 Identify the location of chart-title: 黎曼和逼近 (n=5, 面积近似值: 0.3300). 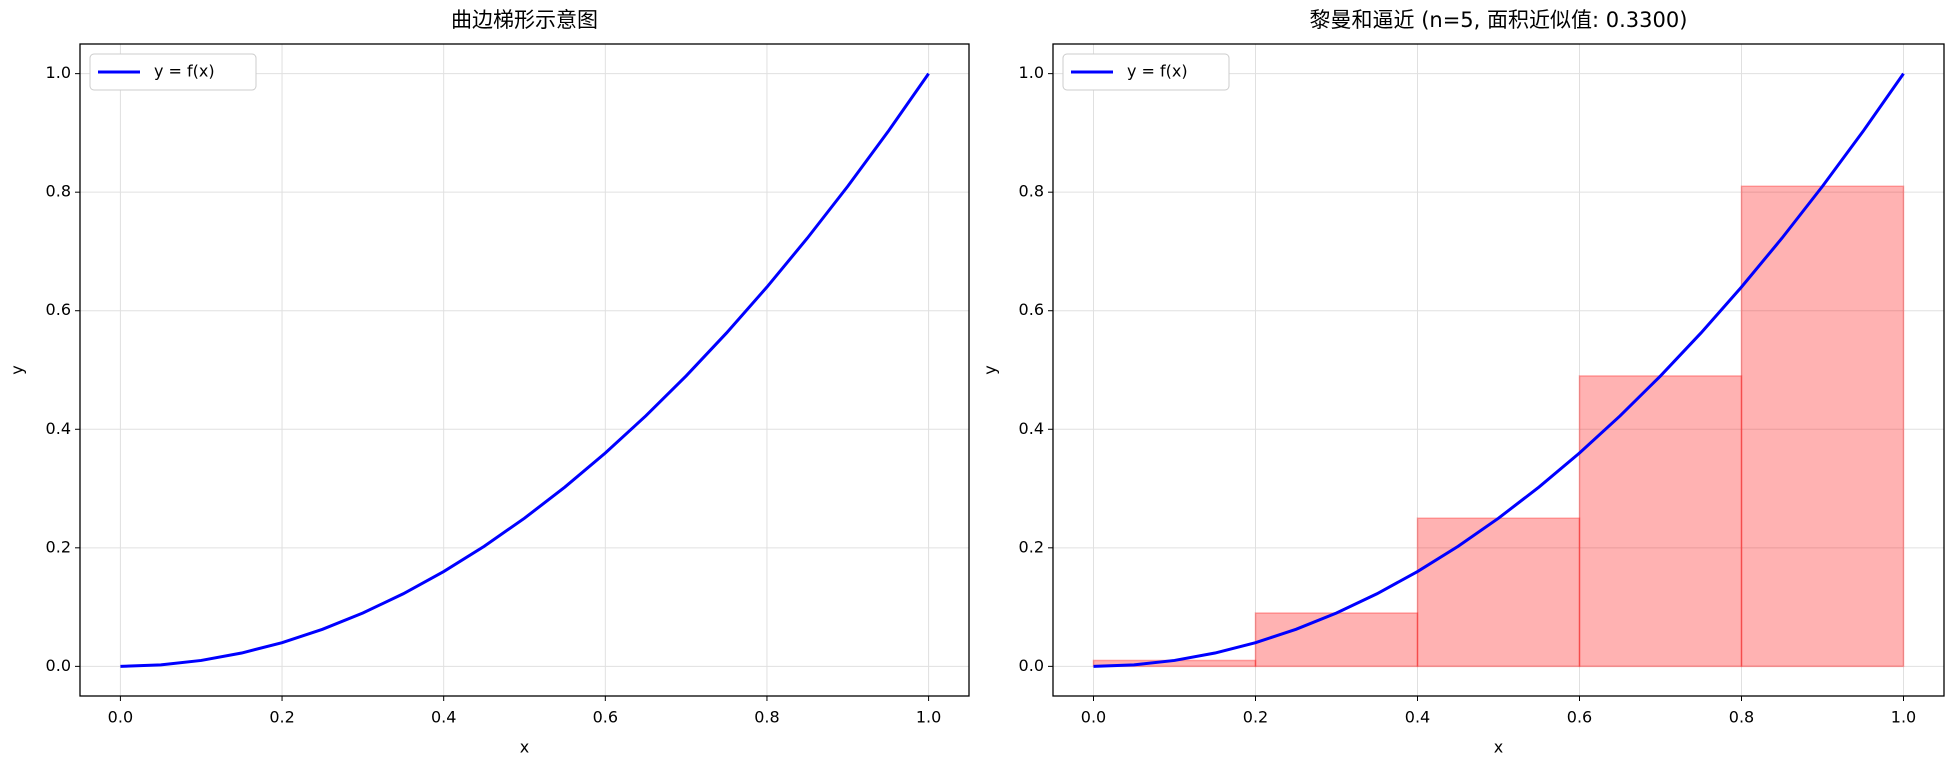
(1499, 20).